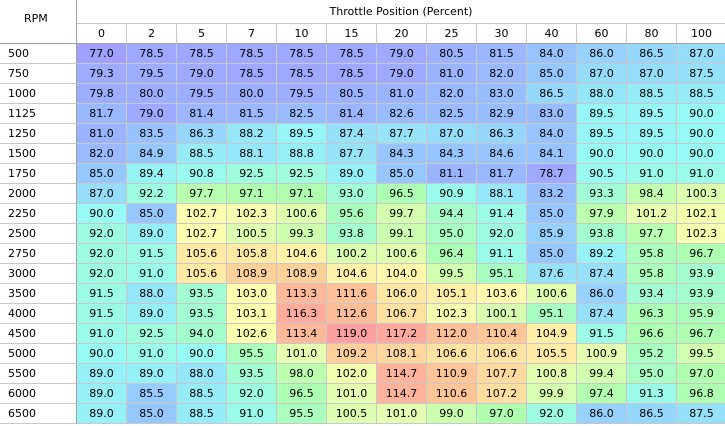 The width and height of the screenshot is (725, 426). I want to click on table-cell: 95.9, so click(701, 314).